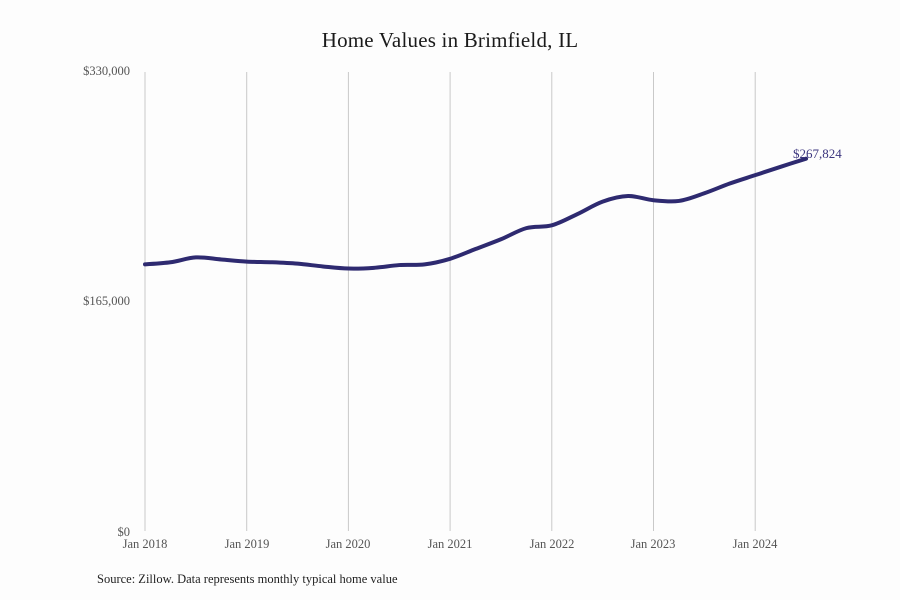 This screenshot has height=600, width=900. What do you see at coordinates (817, 153) in the screenshot?
I see `end-value-label: $267,824` at bounding box center [817, 153].